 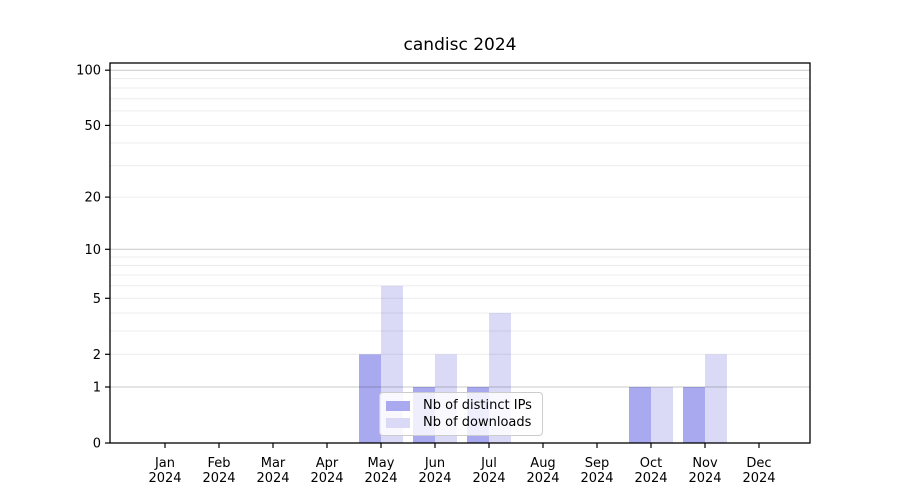 I want to click on bar-distinct-ips-oct, so click(x=640, y=415).